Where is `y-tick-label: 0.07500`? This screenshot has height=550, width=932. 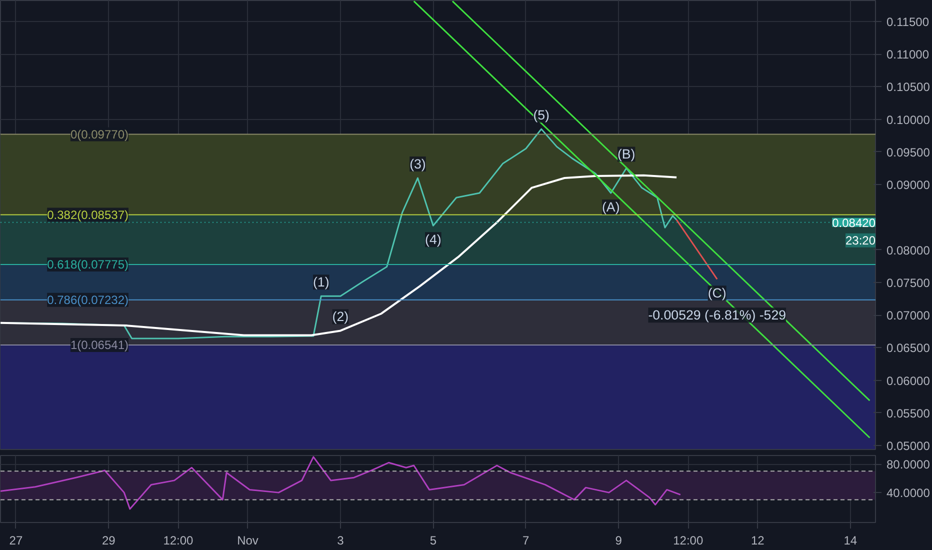
y-tick-label: 0.07500 is located at coordinates (908, 283).